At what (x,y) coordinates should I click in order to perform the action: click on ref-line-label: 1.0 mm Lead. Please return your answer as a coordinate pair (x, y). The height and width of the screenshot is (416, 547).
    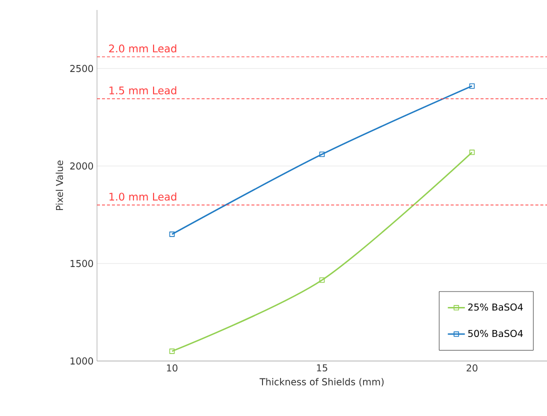
    Looking at the image, I should click on (143, 196).